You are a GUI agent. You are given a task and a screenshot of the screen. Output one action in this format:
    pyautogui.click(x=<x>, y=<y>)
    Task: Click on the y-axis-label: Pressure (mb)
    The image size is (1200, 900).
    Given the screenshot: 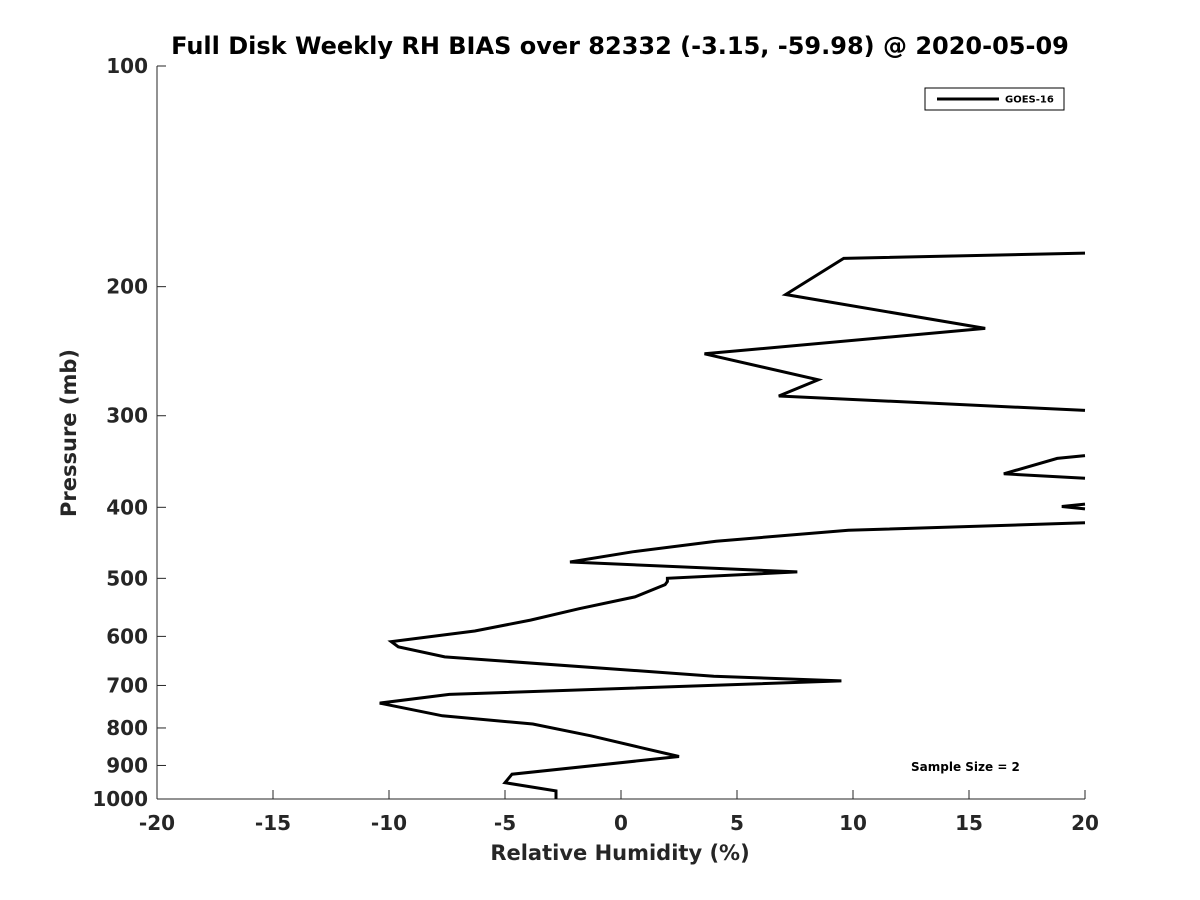 What is the action you would take?
    pyautogui.click(x=69, y=433)
    